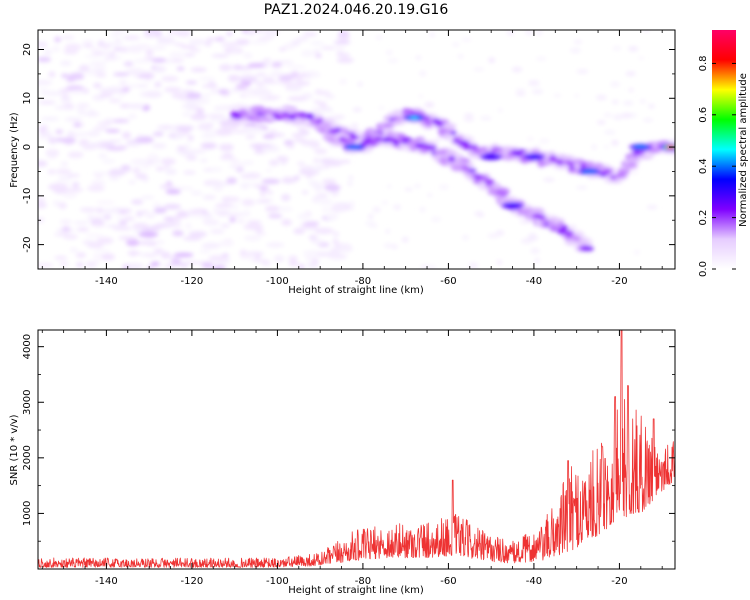 This screenshot has height=600, width=750. Describe the element at coordinates (356, 10) in the screenshot. I see `figure-title: PAZ1.2024.046.20.19.G16` at that location.